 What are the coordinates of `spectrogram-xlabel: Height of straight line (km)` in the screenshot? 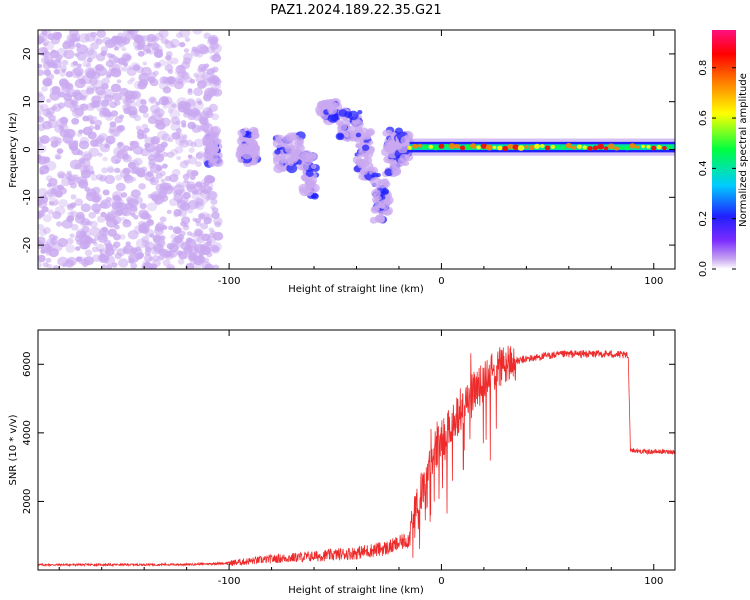 It's located at (356, 289).